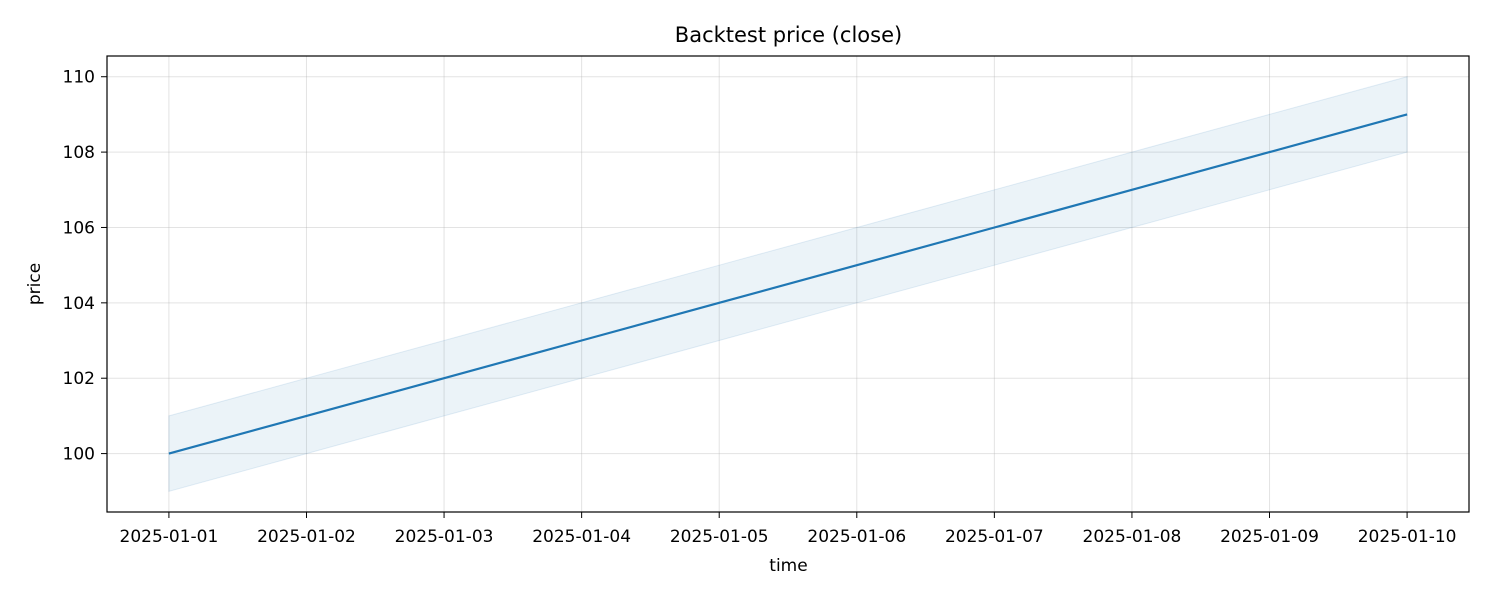 Image resolution: width=1500 pixels, height=600 pixels. I want to click on y-axis-label: price, so click(35, 284).